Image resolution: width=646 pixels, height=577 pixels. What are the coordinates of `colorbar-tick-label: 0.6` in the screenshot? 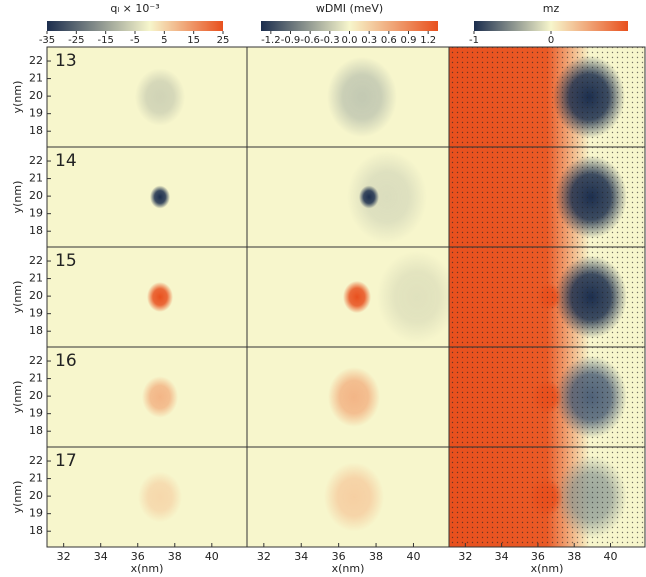 It's located at (389, 40).